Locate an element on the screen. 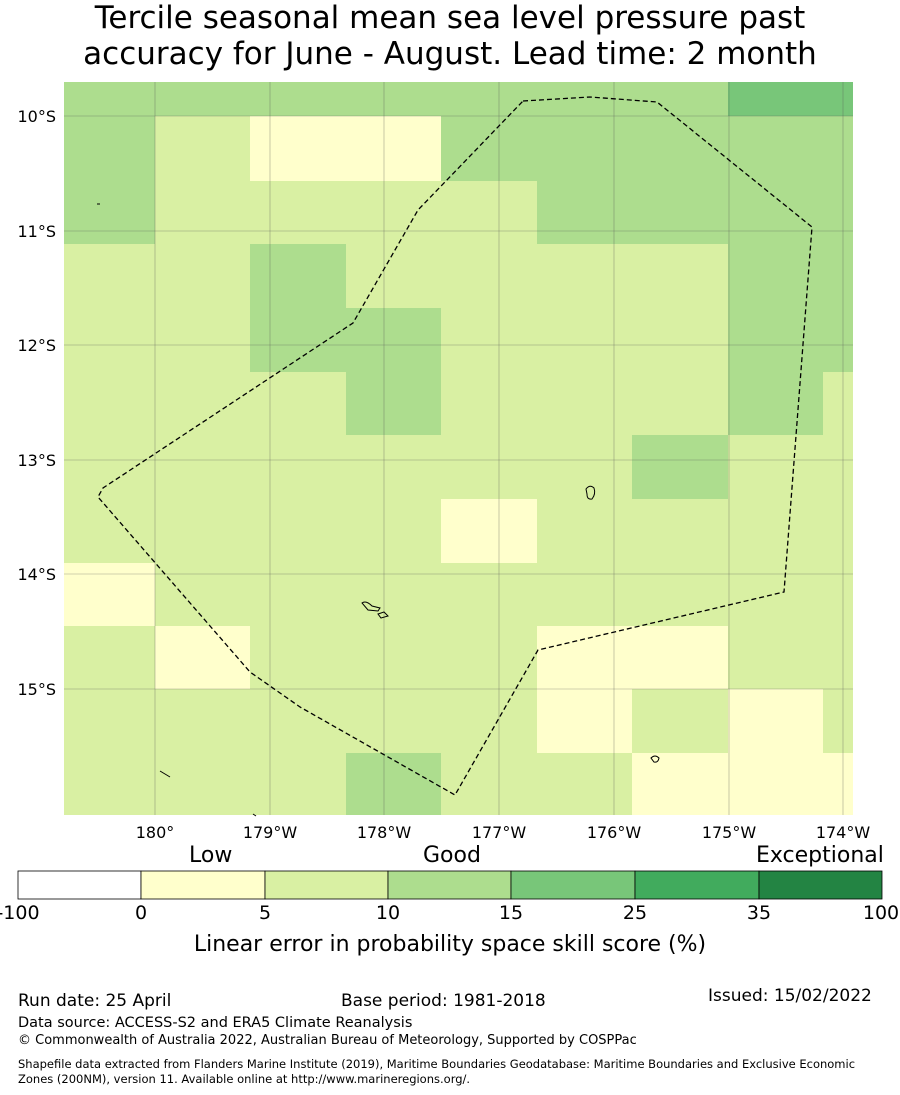 Image resolution: width=900 pixels, height=1095 pixels. issued-date: Issued: 15/02/2022 is located at coordinates (790, 996).